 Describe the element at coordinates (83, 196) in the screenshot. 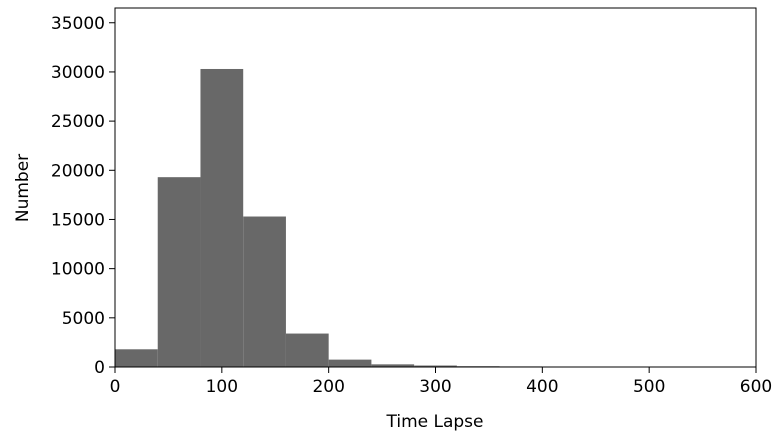

I see `y-axis: 0 5000 10000 15000 20000 25000 30000 35000` at that location.